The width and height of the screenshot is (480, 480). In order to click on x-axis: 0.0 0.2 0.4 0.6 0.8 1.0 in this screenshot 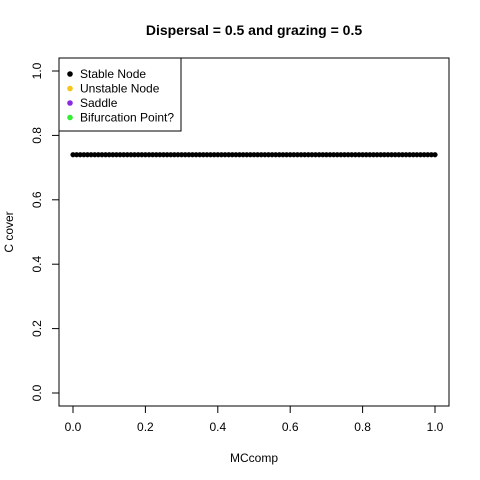, I will do `click(254, 419)`.